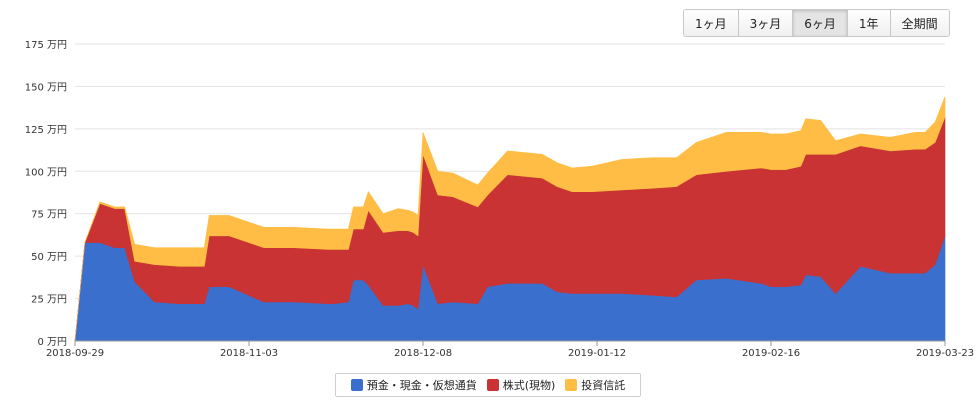  What do you see at coordinates (46, 172) in the screenshot?
I see `y-tick-label: 100 万円` at bounding box center [46, 172].